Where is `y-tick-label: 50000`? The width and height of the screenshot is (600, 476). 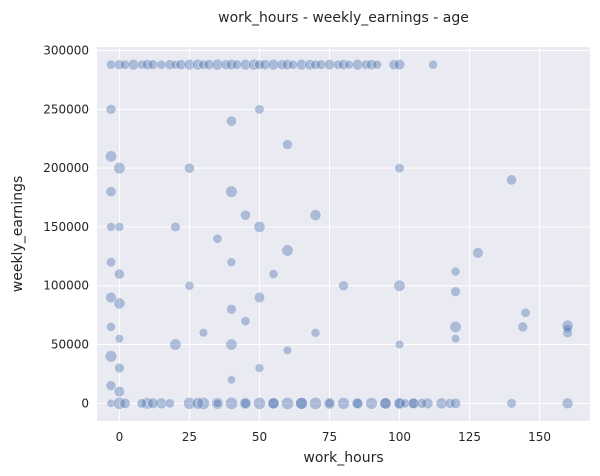 y-tick-label: 50000 is located at coordinates (70, 345).